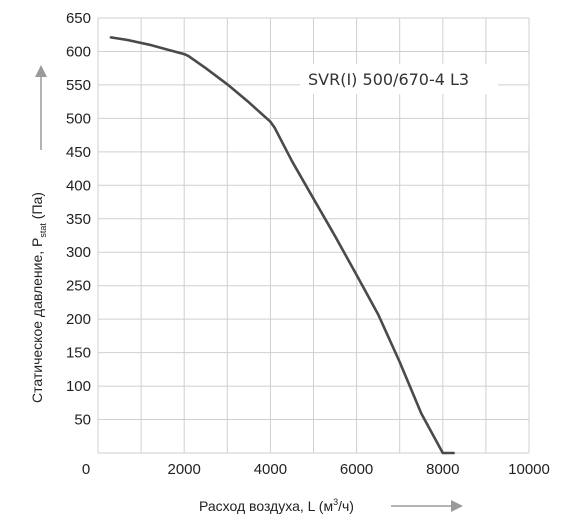  I want to click on x-tick-label: 10000, so click(529, 469).